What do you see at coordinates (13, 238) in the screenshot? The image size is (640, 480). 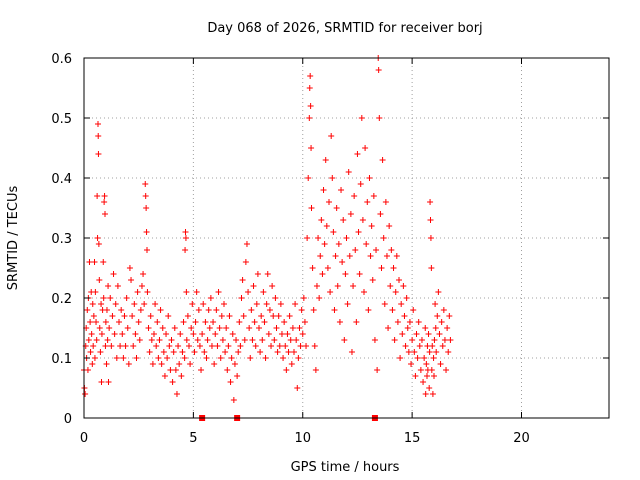 I see `y-axis-label: SRMTID / TECUs` at bounding box center [13, 238].